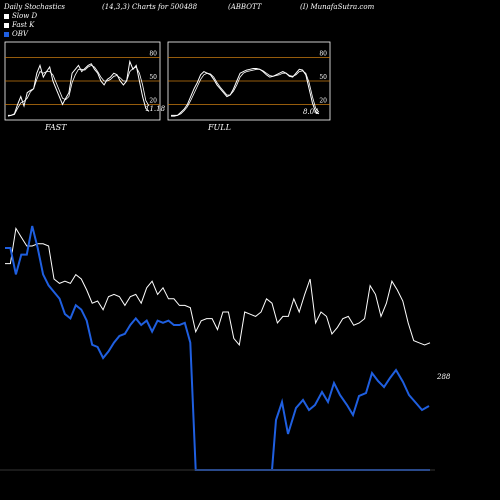 The height and width of the screenshot is (500, 500). I want to click on chart-site: (I) MunafaSutra.com, so click(337, 7).